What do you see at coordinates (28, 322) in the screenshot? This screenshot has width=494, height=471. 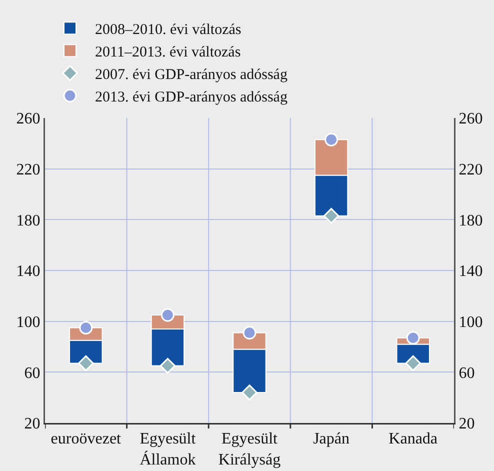 I see `y-tick-label: 100` at bounding box center [28, 322].